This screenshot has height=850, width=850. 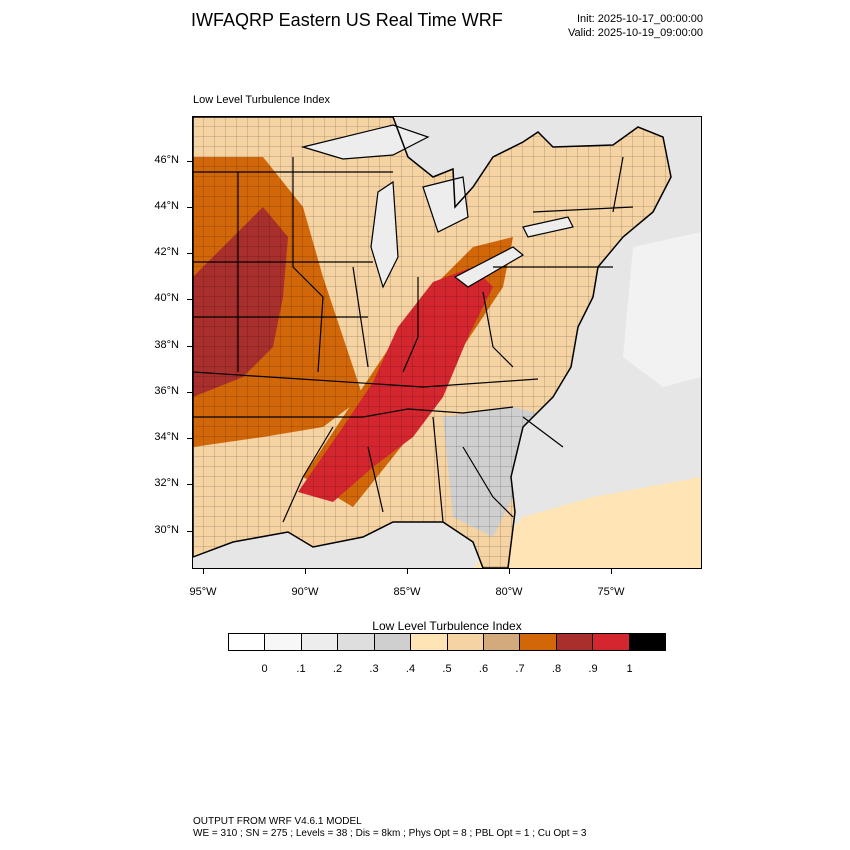 I want to click on lat-label: 36°N, so click(x=166, y=391).